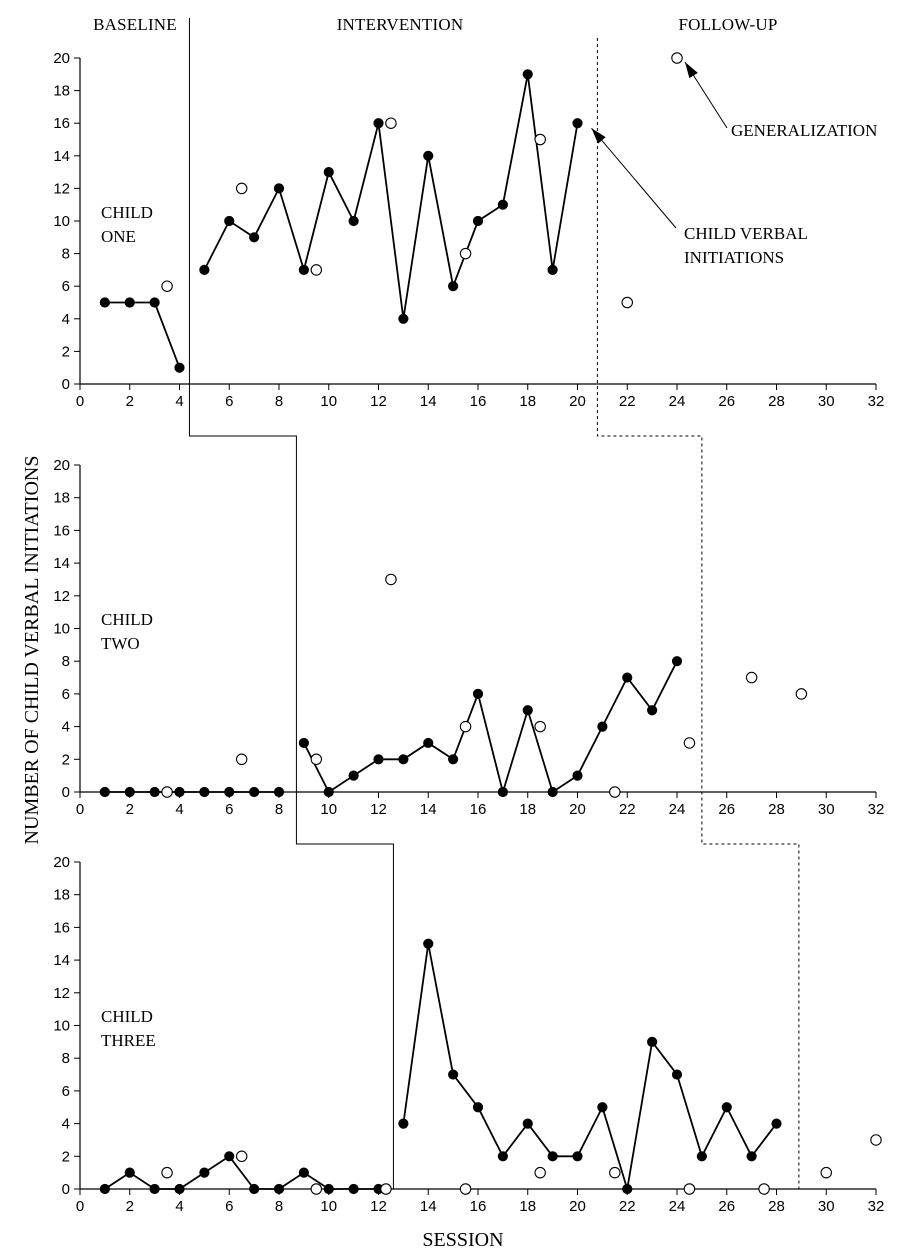 The width and height of the screenshot is (923, 1254). What do you see at coordinates (66, 694) in the screenshot?
I see `panel-2-y-tick-label: 6` at bounding box center [66, 694].